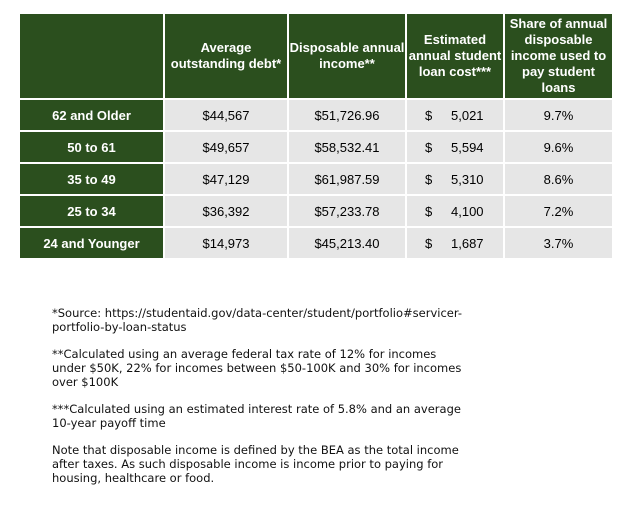 This screenshot has height=521, width=636. What do you see at coordinates (91, 56) in the screenshot?
I see `header-corner` at bounding box center [91, 56].